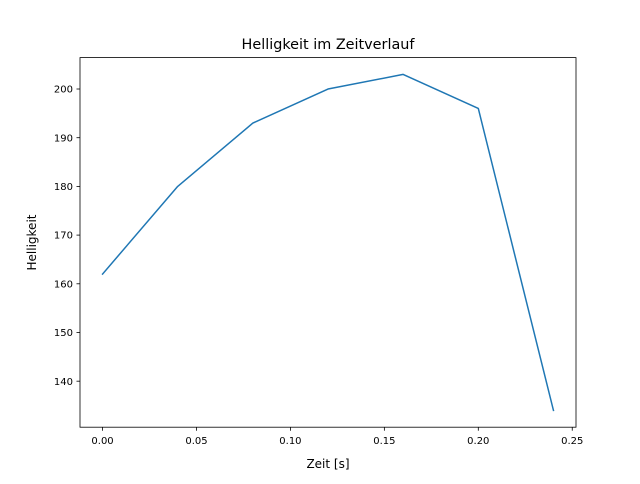  I want to click on y-tick-label: 190, so click(63, 138).